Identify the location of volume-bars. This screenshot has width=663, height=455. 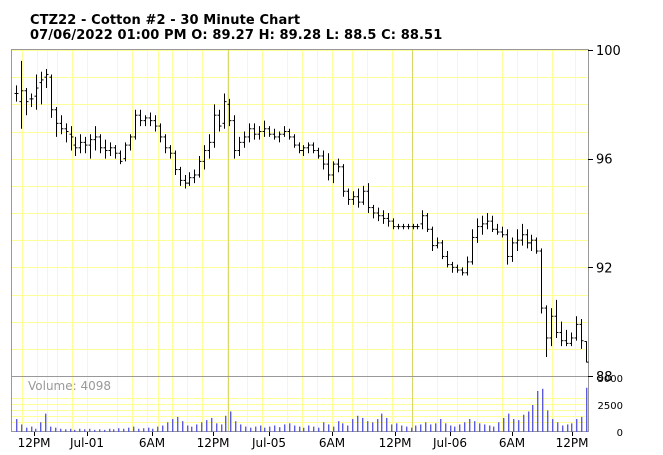
(302, 409).